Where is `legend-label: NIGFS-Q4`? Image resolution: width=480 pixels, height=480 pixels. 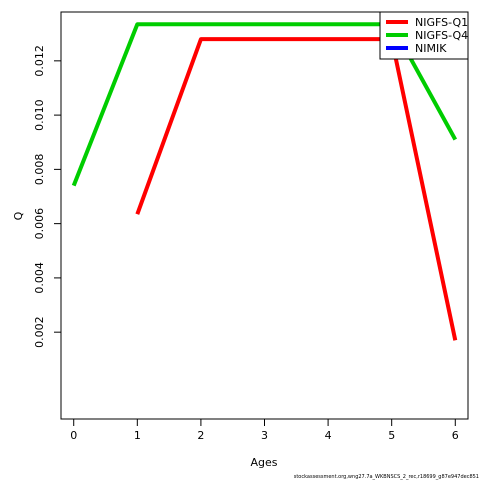 legend-label: NIGFS-Q4 is located at coordinates (441, 35).